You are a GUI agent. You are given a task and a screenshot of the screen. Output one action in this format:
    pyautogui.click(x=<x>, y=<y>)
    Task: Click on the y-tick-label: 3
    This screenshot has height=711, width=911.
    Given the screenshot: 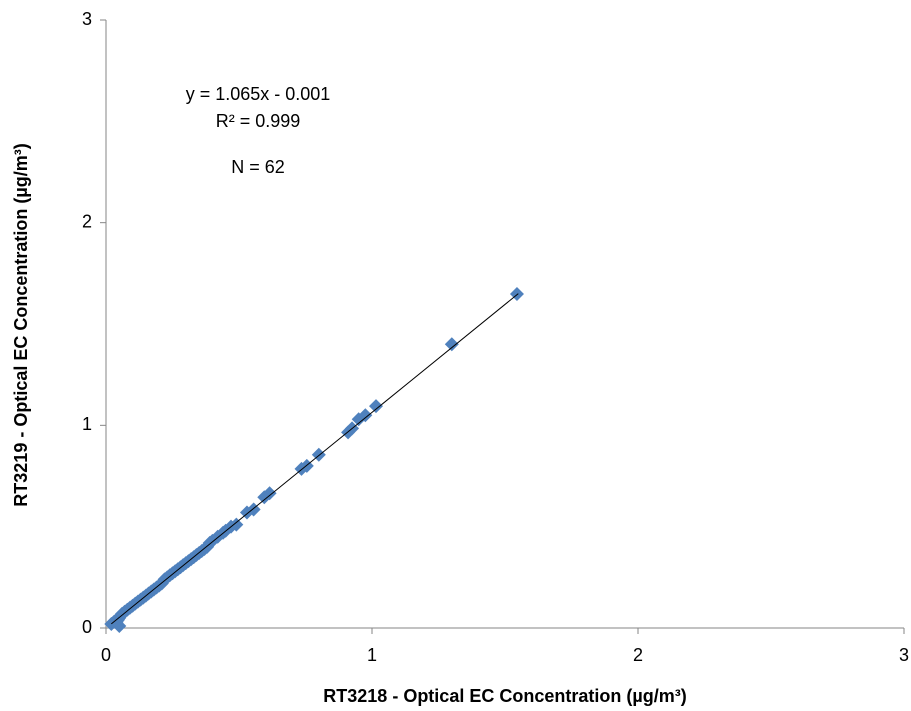 What is the action you would take?
    pyautogui.click(x=87, y=19)
    